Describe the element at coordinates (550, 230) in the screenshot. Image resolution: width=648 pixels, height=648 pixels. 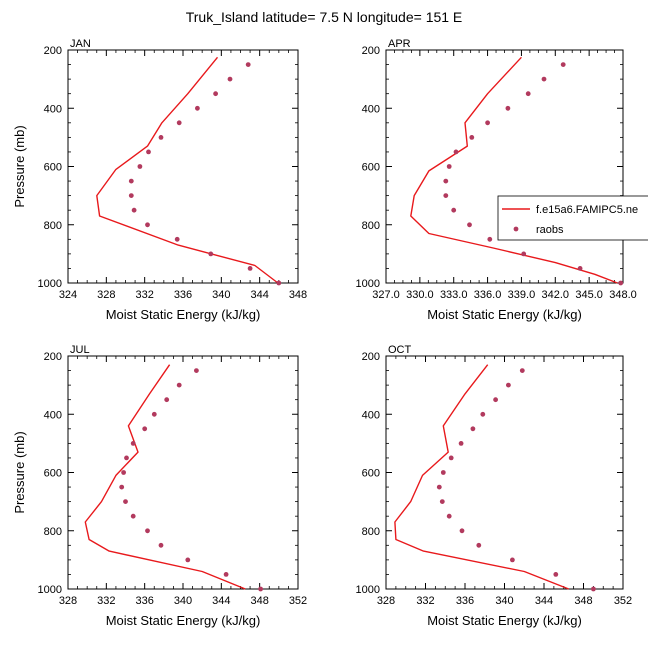
I see `legend-obs-label: raobs` at that location.